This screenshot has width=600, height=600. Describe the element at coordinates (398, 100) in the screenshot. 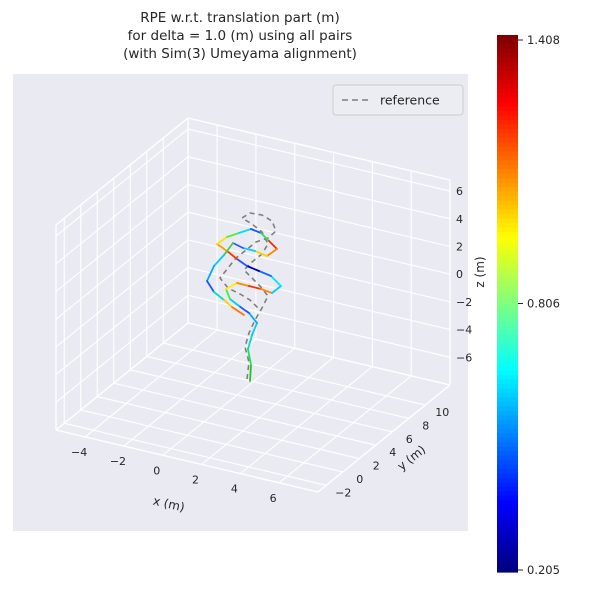

I see `legend: reference` at that location.